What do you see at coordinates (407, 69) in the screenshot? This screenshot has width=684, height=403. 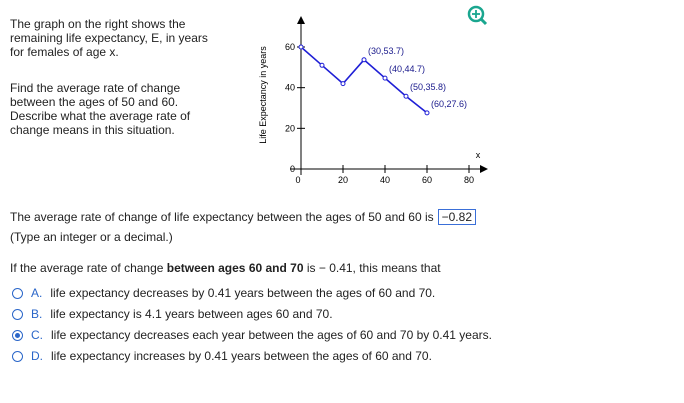 I see `point-label: (40,44.7)` at bounding box center [407, 69].